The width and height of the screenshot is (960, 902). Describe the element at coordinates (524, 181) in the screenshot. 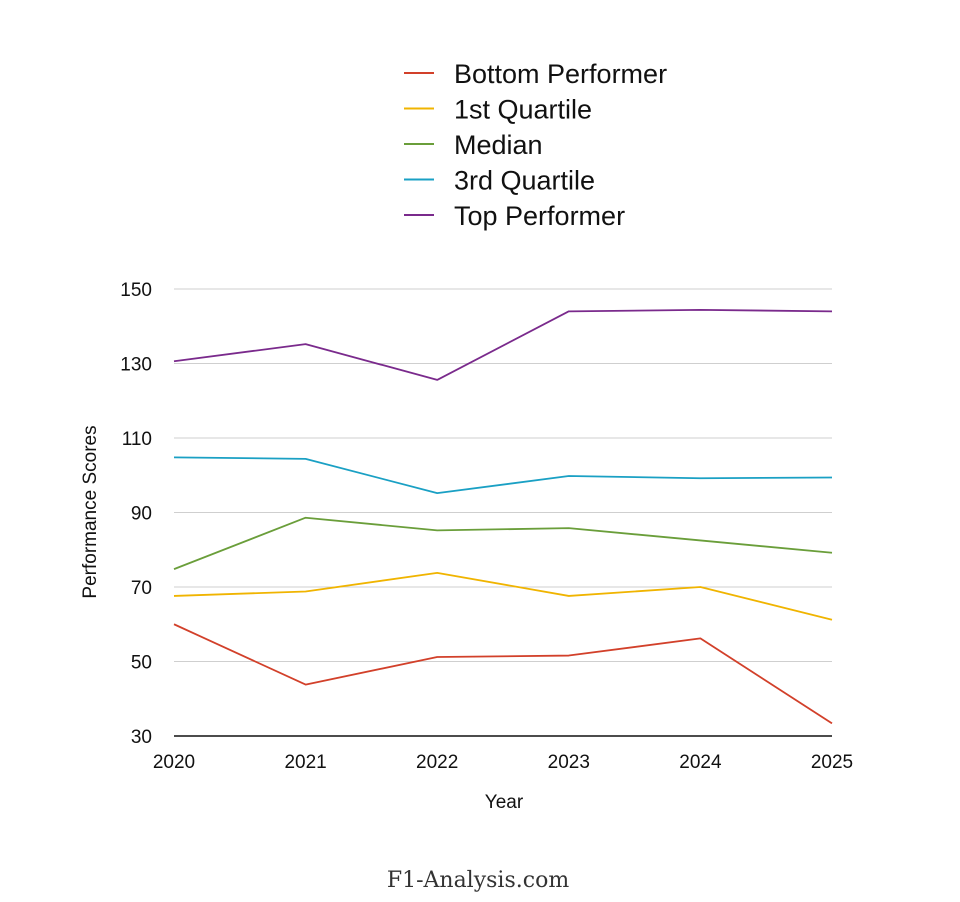

I see `legend-label: 3rd Quartile` at that location.